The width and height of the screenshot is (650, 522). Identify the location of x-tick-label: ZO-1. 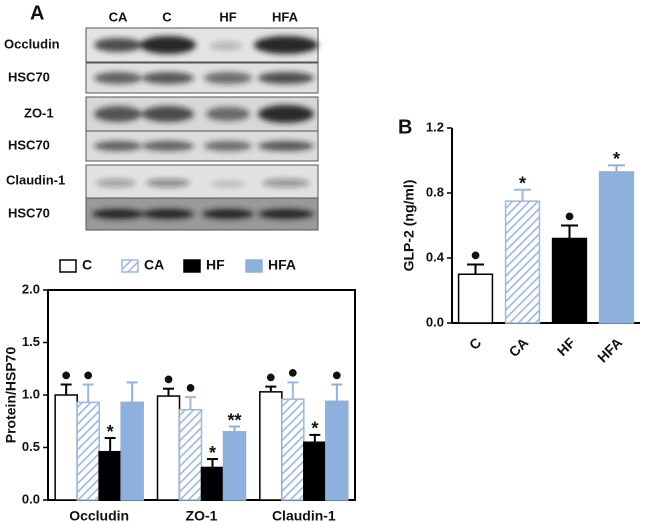
(202, 515).